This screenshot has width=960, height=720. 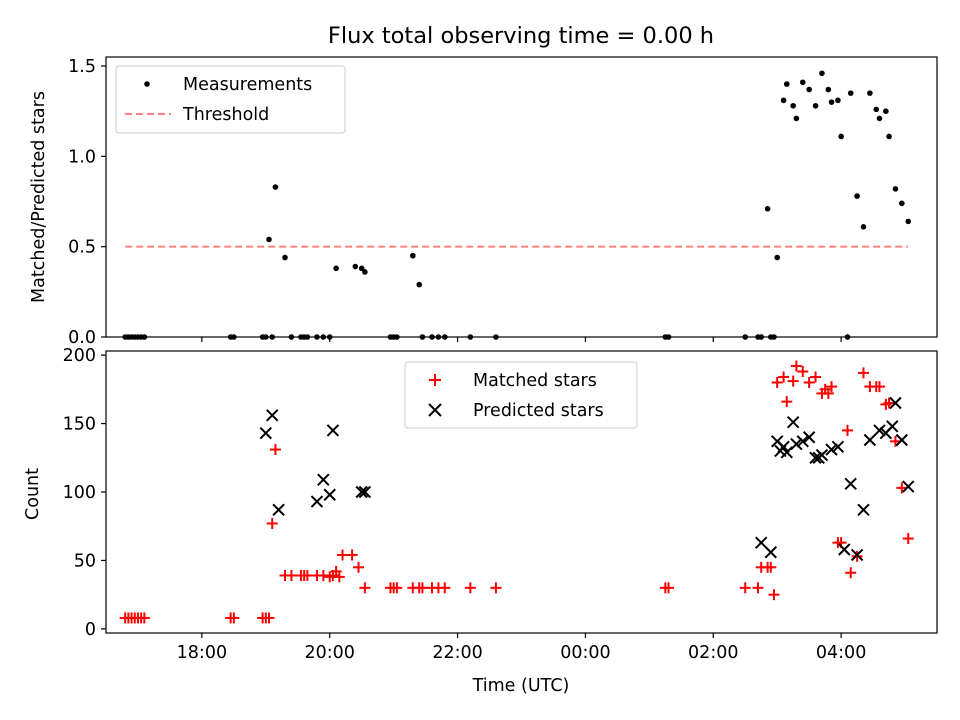 I want to click on x-tick-label: 18:00, so click(x=202, y=653).